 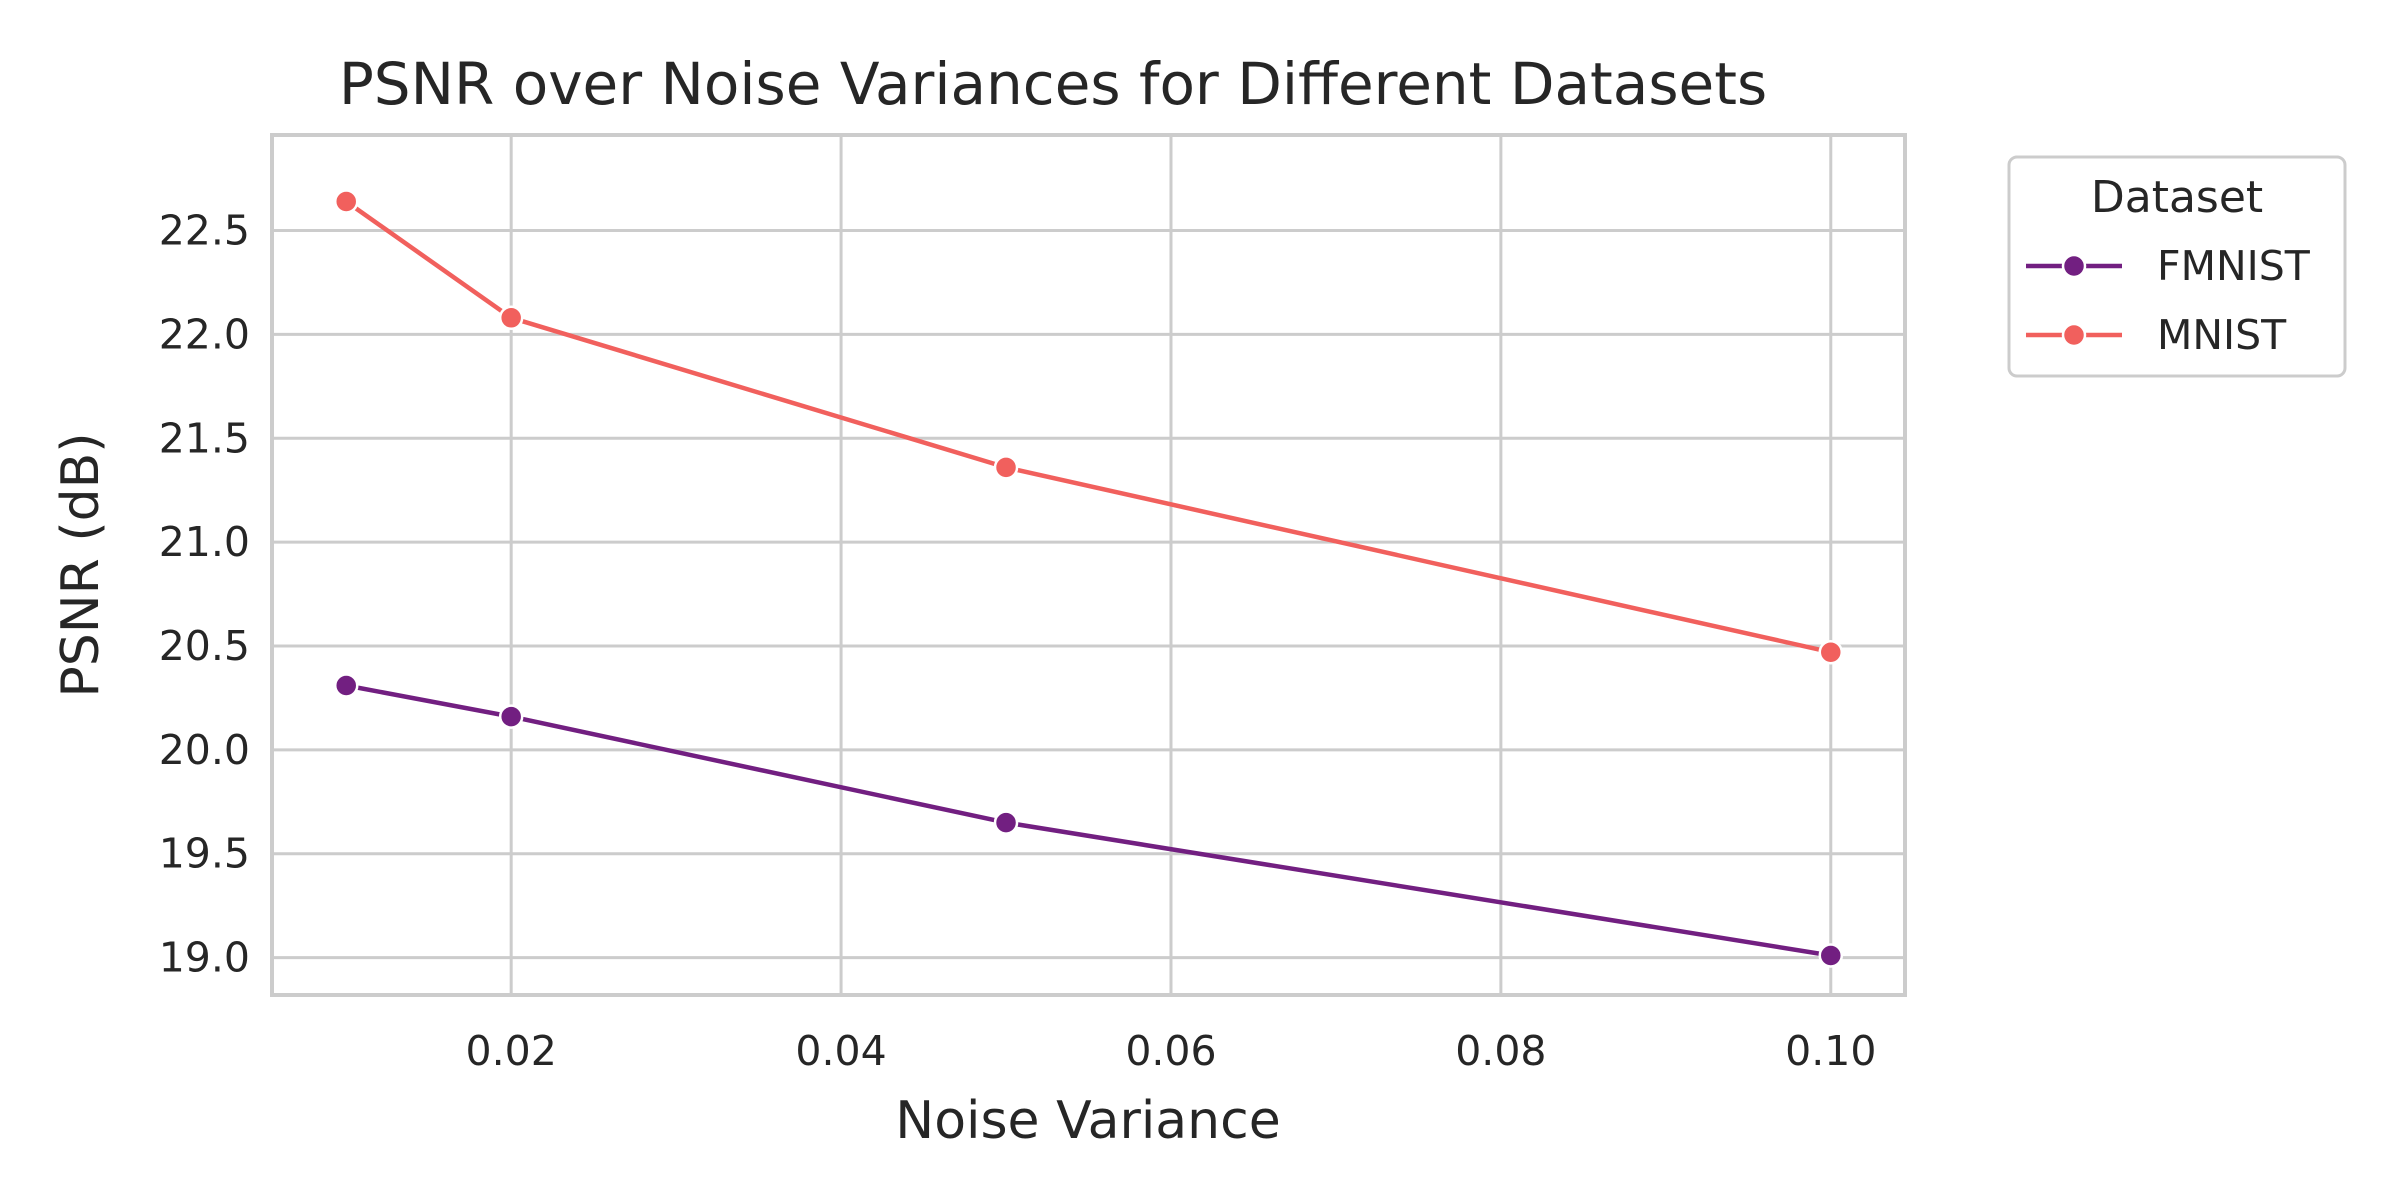 I want to click on x-tick-label: 0.08, so click(x=1500, y=1051).